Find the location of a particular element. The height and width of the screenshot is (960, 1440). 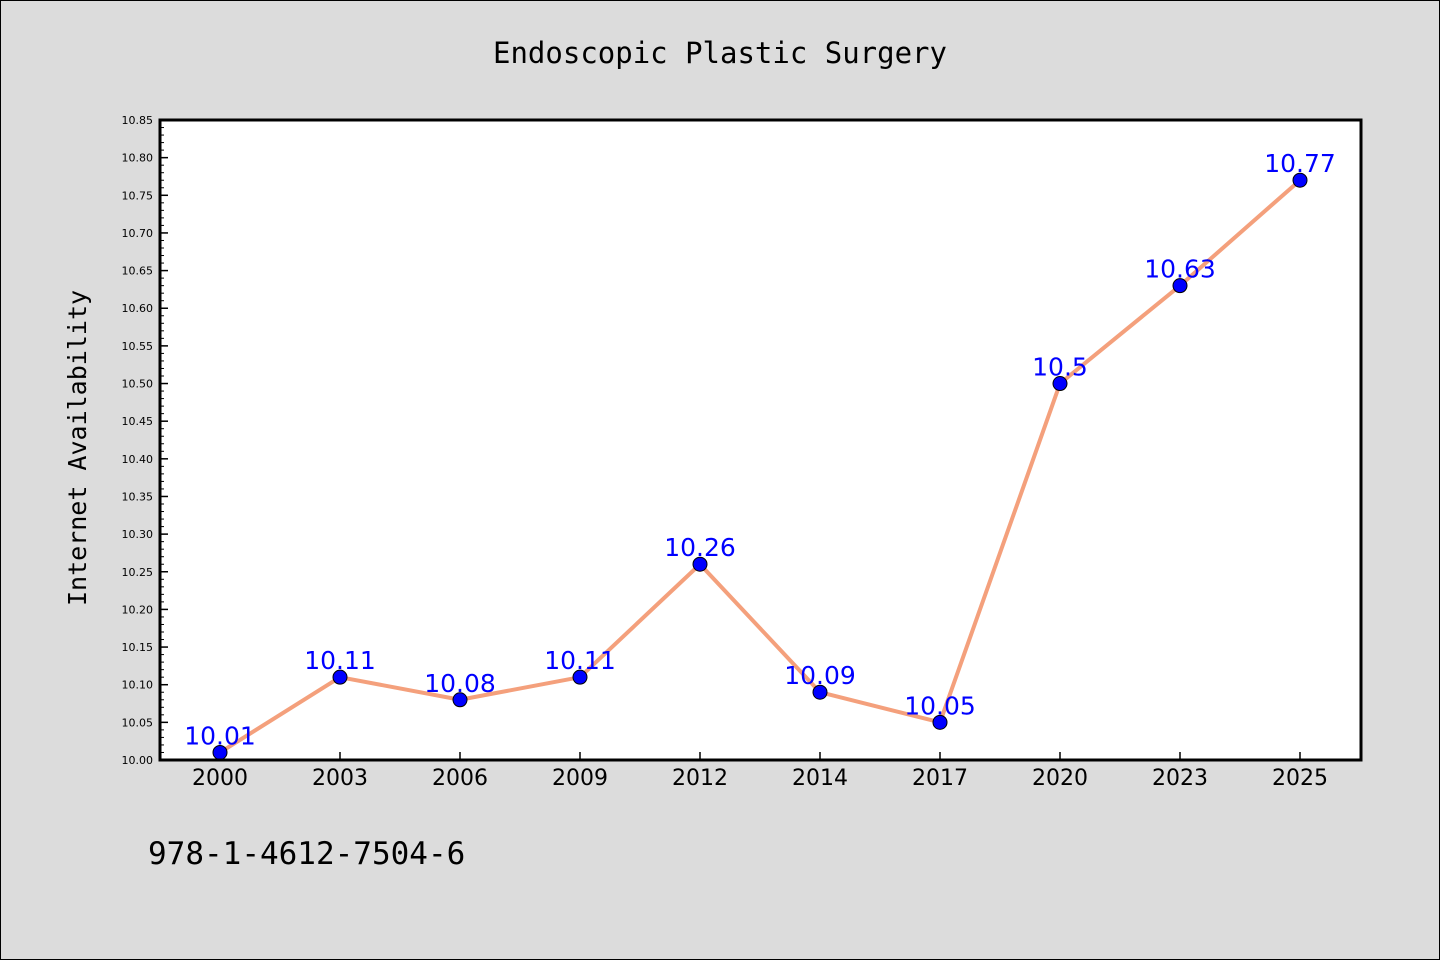

x-tick-label: 2017 is located at coordinates (940, 778).